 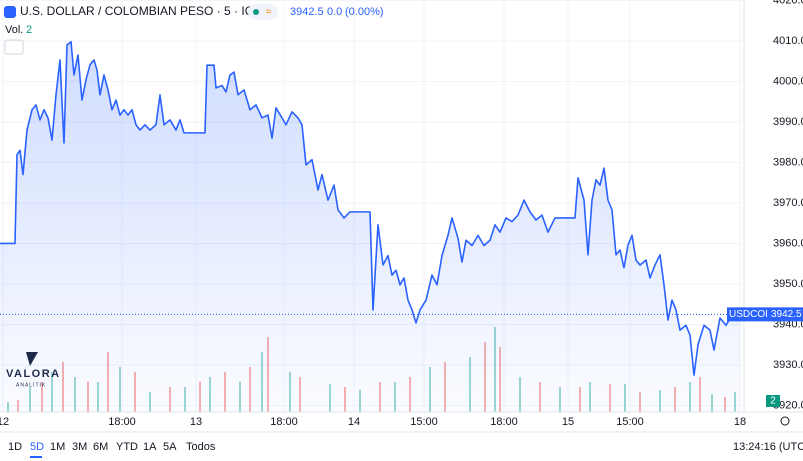 What do you see at coordinates (57, 447) in the screenshot?
I see `range-button: 1M` at bounding box center [57, 447].